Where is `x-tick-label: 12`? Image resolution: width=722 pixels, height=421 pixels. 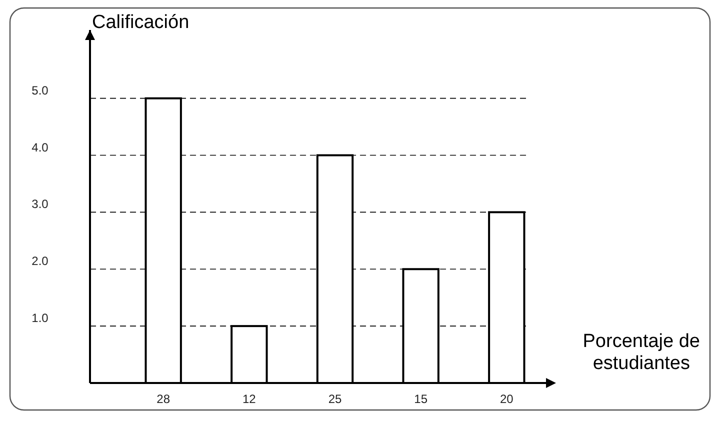
x-tick-label: 12 is located at coordinates (249, 399).